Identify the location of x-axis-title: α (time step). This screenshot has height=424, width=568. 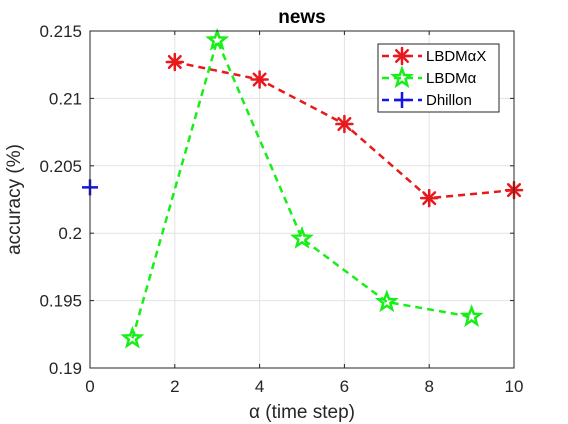
(302, 412).